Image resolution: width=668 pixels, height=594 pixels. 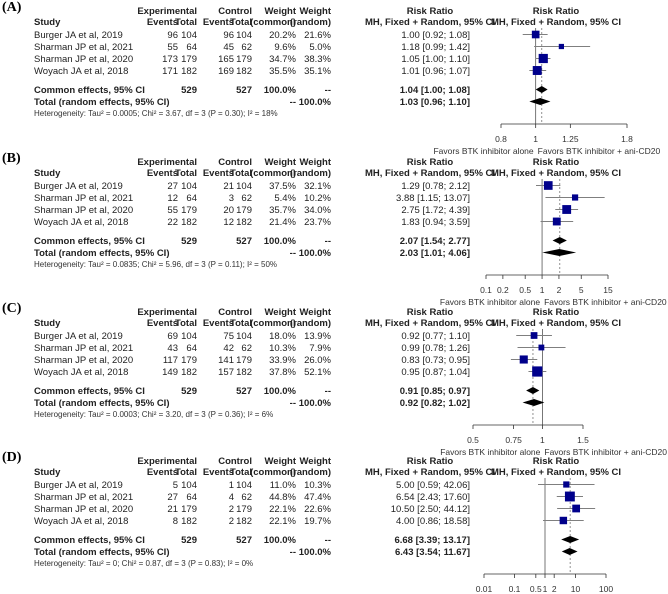 What do you see at coordinates (12, 308) in the screenshot?
I see `panel-label: (C)` at bounding box center [12, 308].